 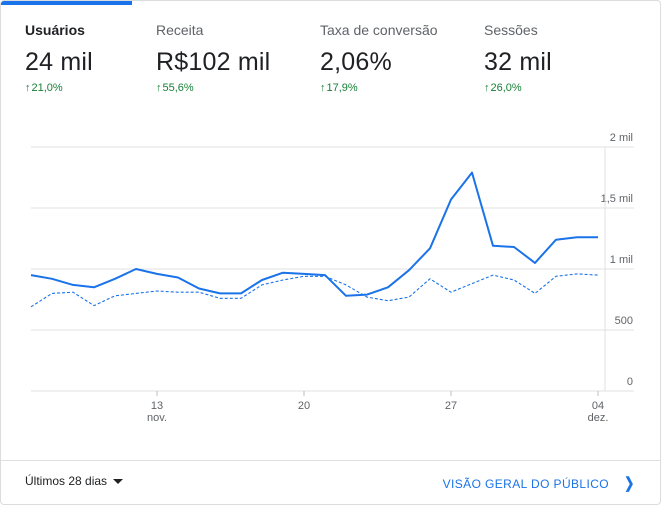 I want to click on tab-conversion-label: Taxa de conversão, so click(x=379, y=30).